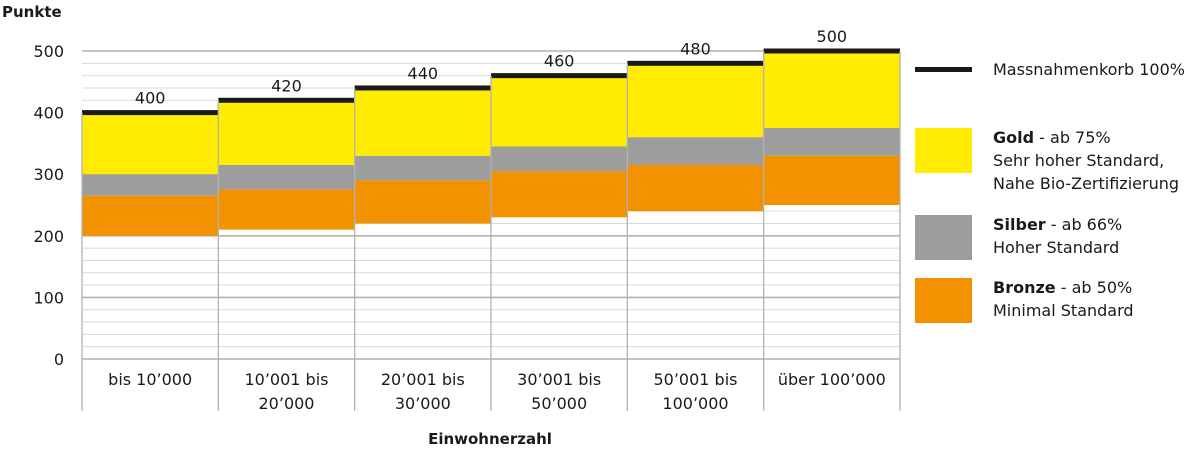 This screenshot has height=449, width=1200. Describe the element at coordinates (490, 439) in the screenshot. I see `x-axis-title: Einwohnerzahl` at that location.